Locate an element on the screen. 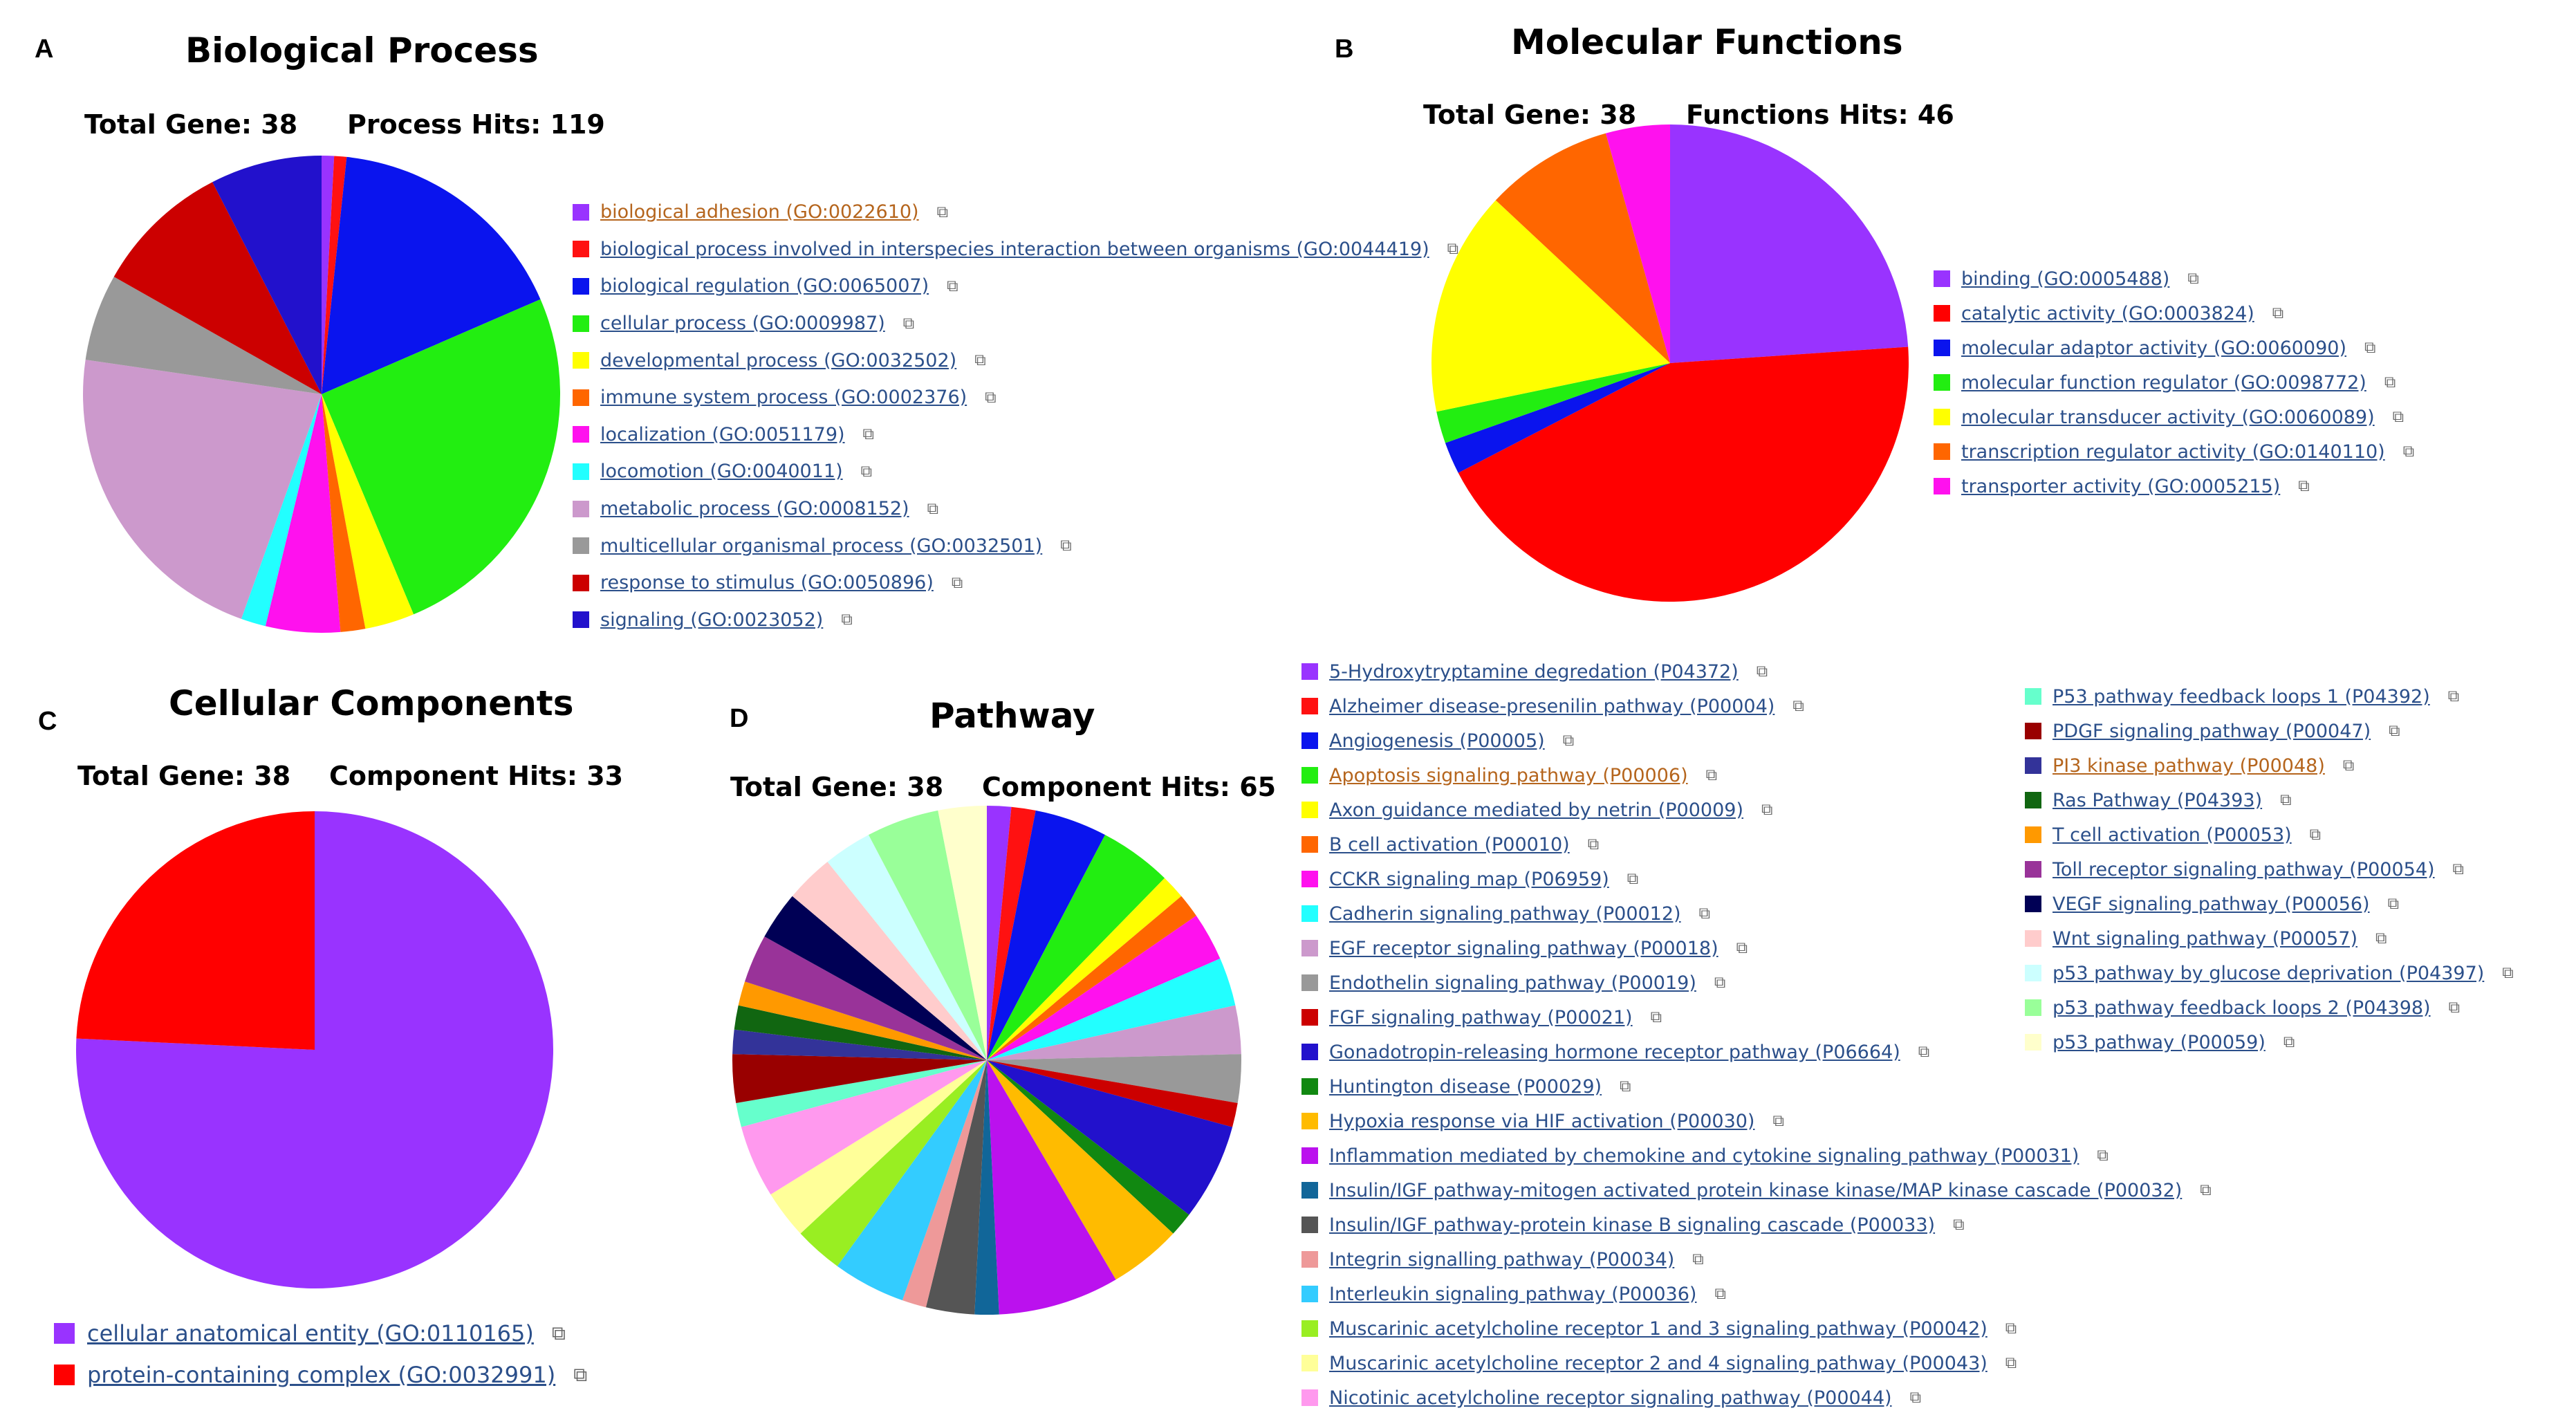 This screenshot has width=2576, height=1415. pie-slice-d-p53-pathway-by-glucose-deprivation is located at coordinates (907, 947).